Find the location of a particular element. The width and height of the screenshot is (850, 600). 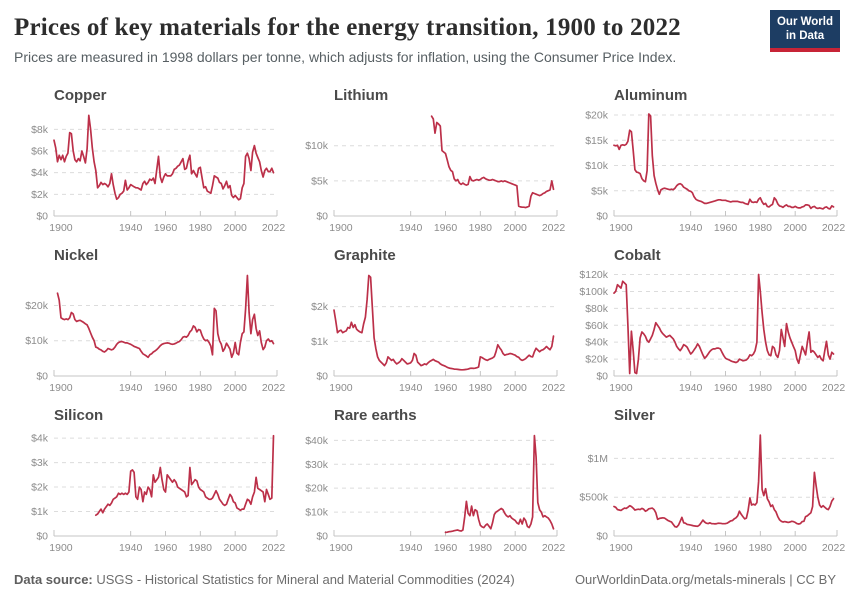

owid-logo: Our World in Data is located at coordinates (804, 31).